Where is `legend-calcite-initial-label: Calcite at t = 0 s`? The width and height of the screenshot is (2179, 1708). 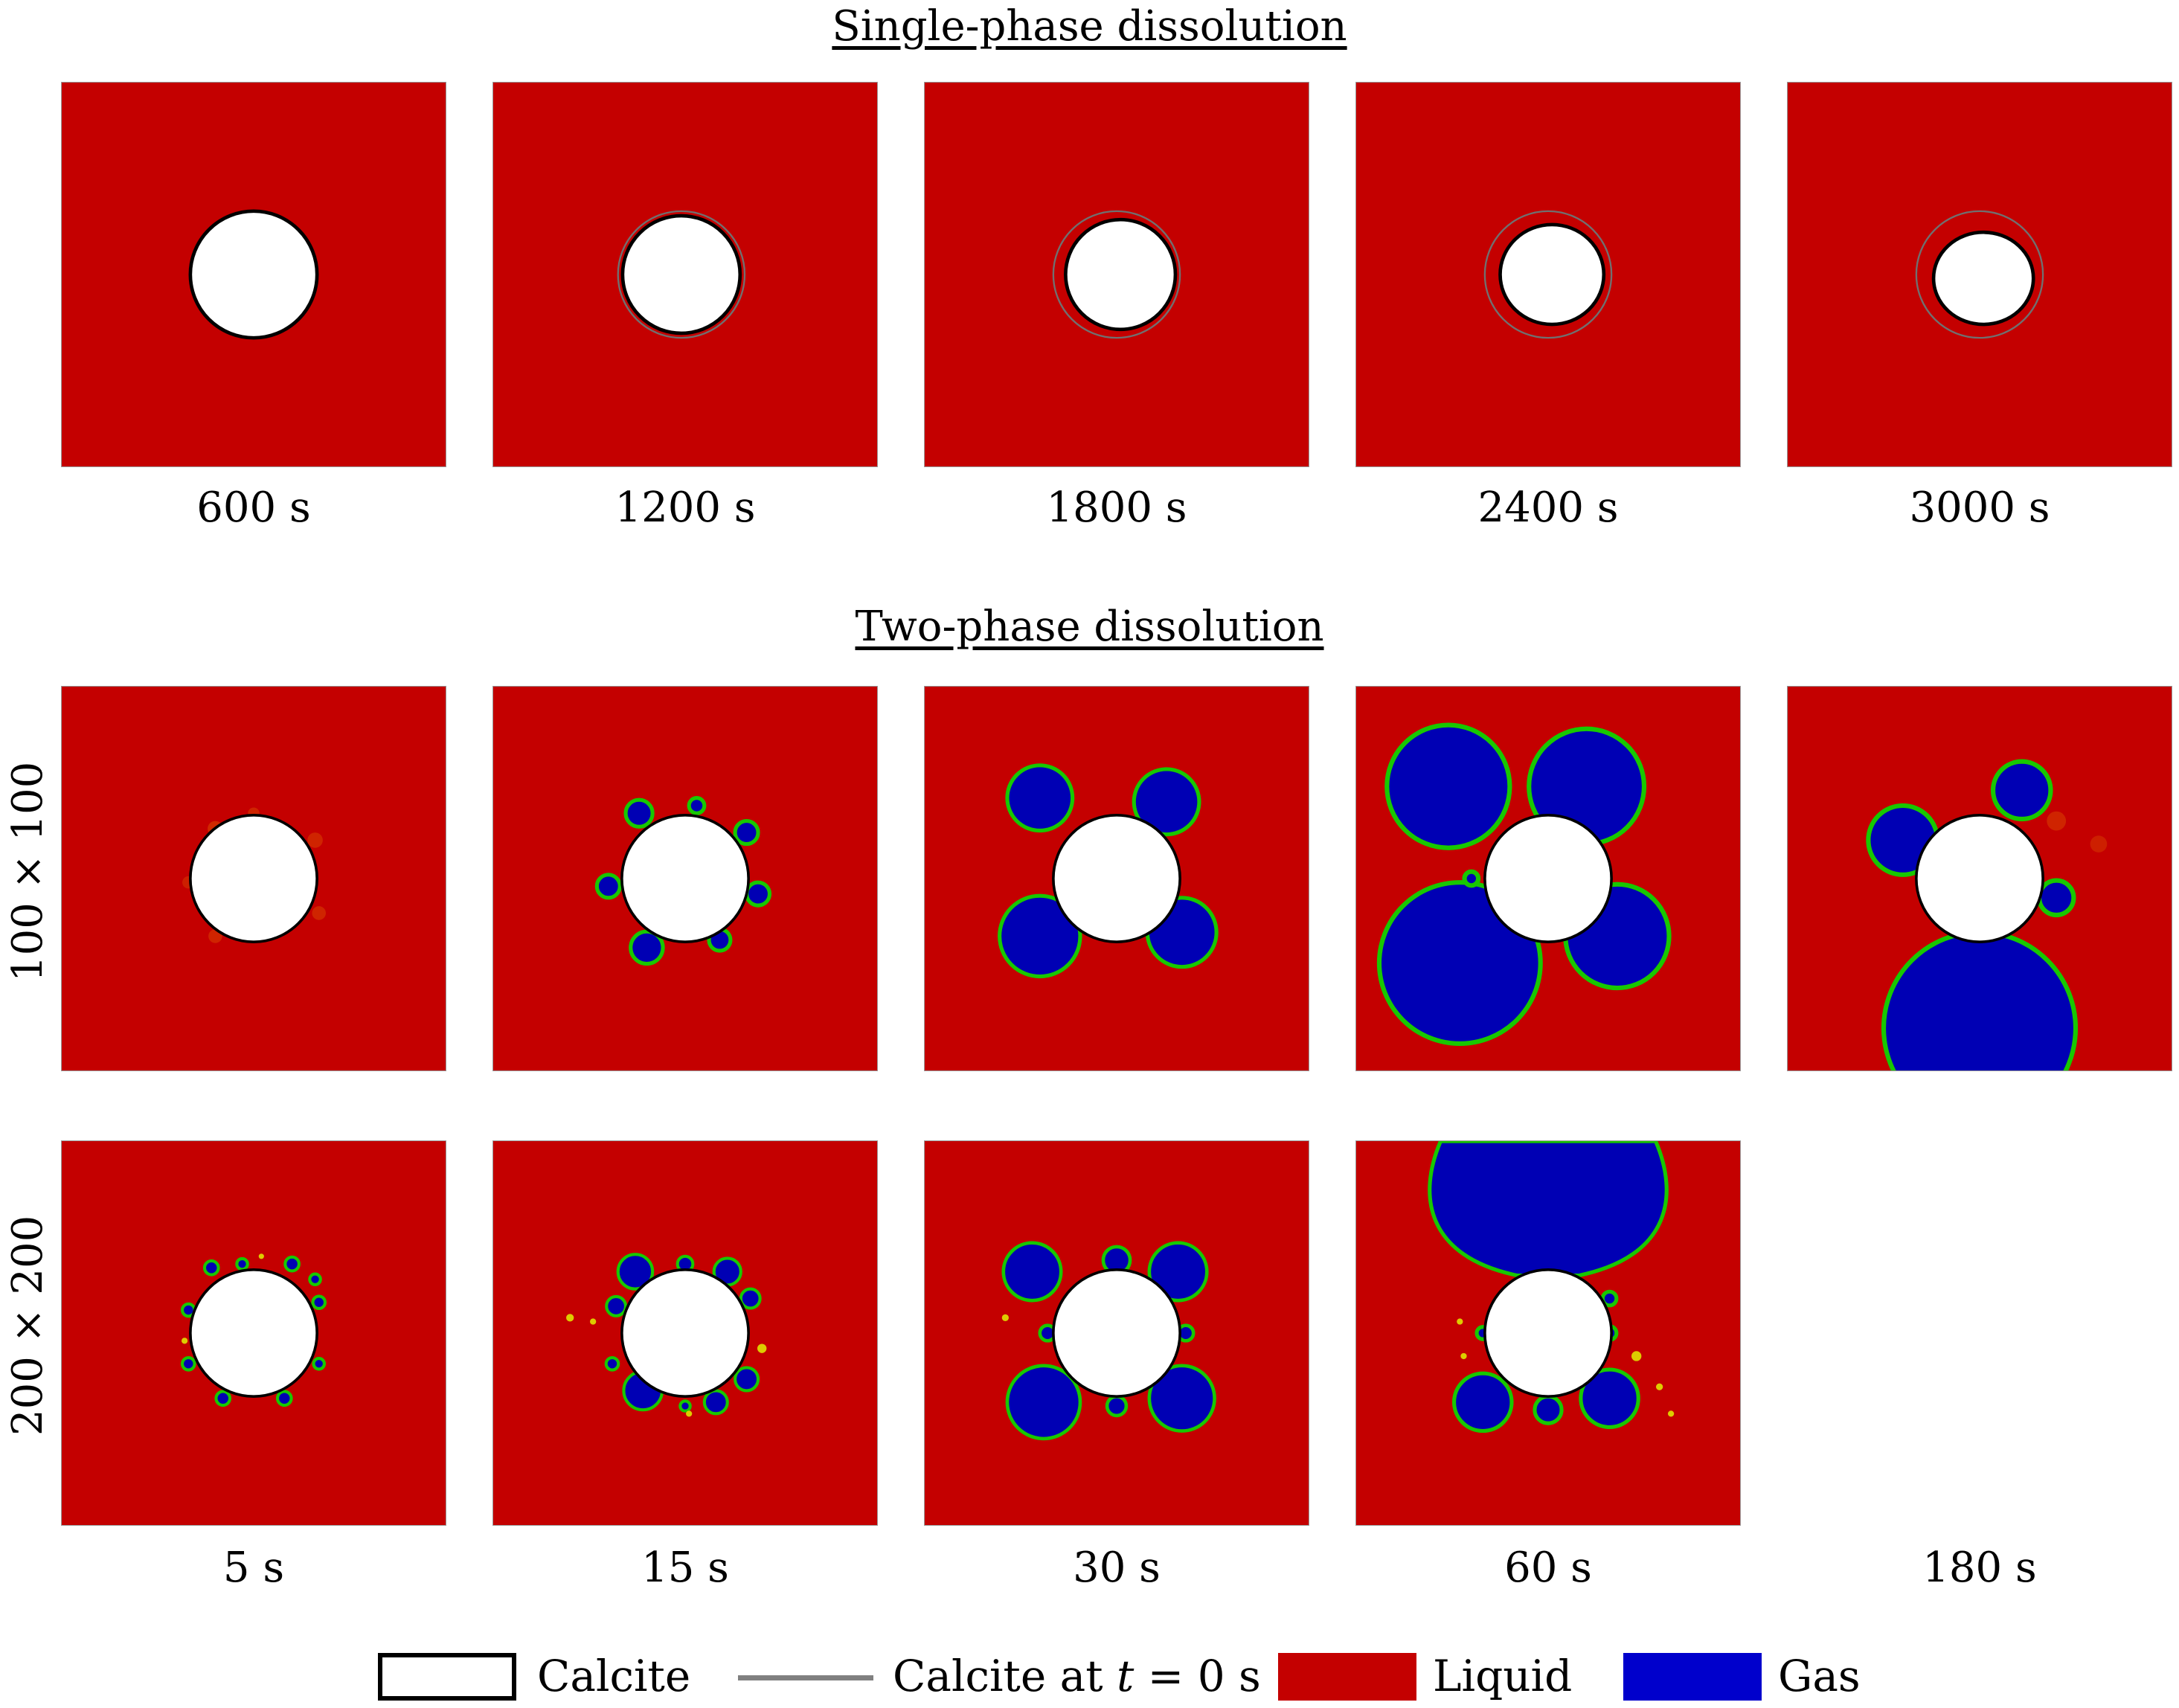
legend-calcite-initial-label: Calcite at t = 0 s is located at coordinates (1077, 1676).